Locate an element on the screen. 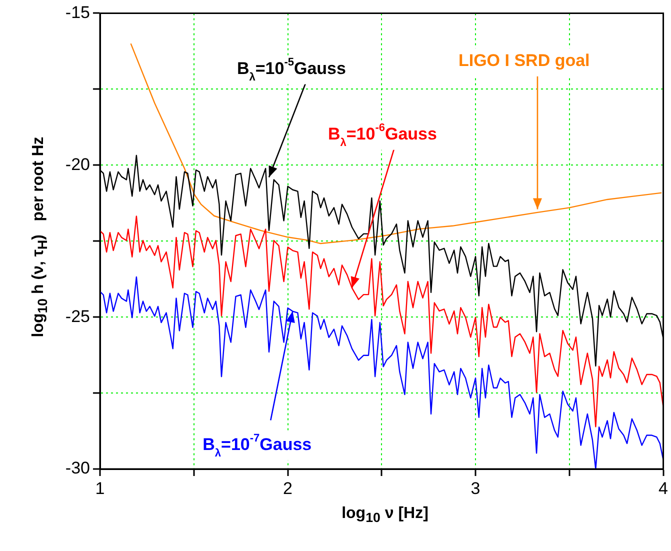 This screenshot has width=671, height=551. x-tick-label: 2 is located at coordinates (287, 488).